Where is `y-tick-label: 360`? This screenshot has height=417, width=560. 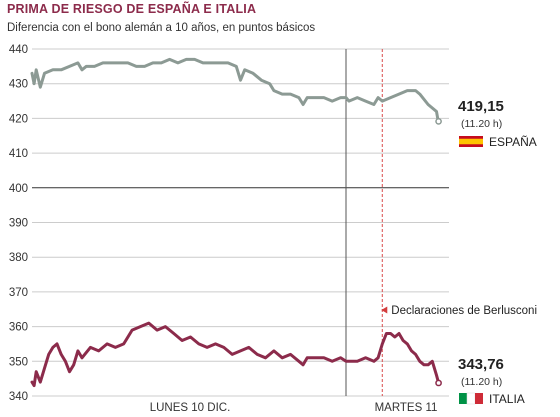 y-tick-label: 360 is located at coordinates (18, 328).